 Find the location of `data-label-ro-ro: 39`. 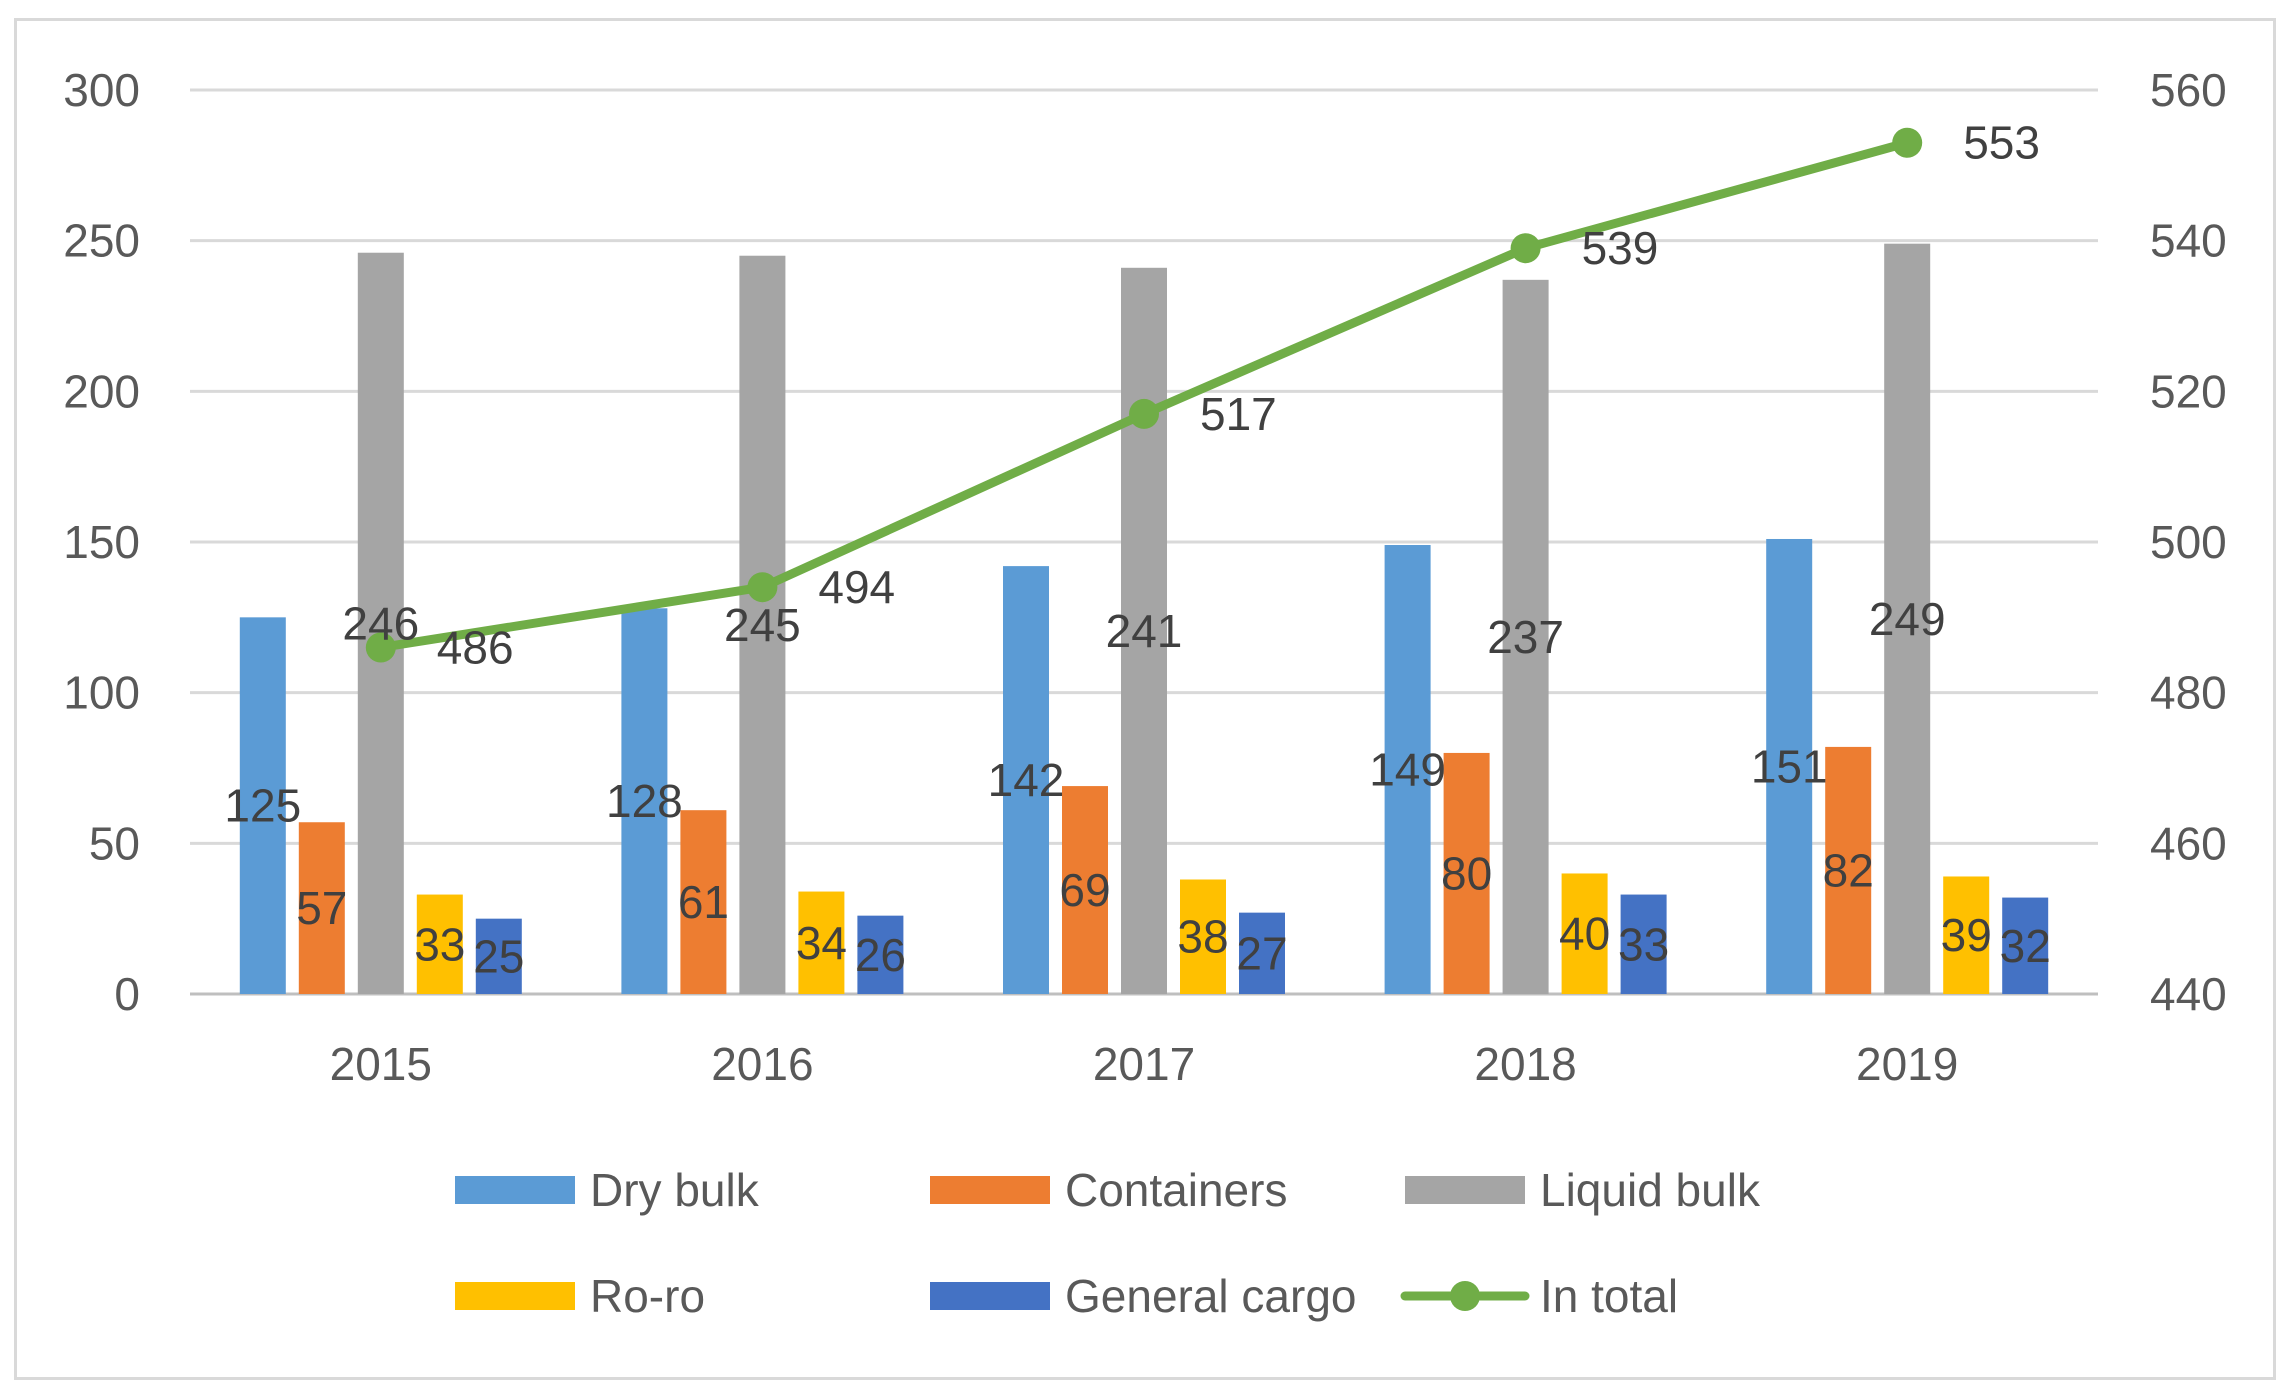

data-label-ro-ro: 39 is located at coordinates (1966, 935).